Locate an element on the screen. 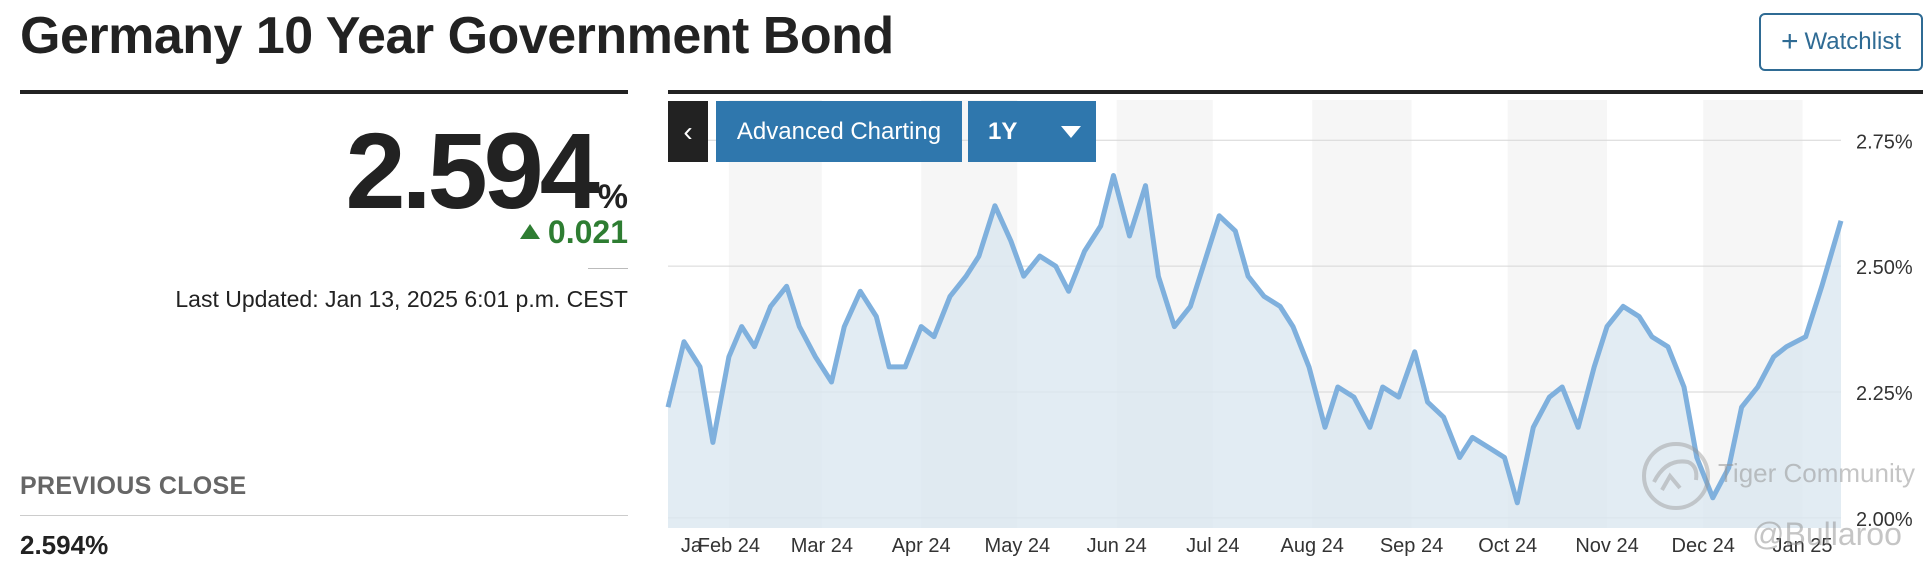 This screenshot has height=576, width=1930. up-arrow-icon is located at coordinates (529, 232).